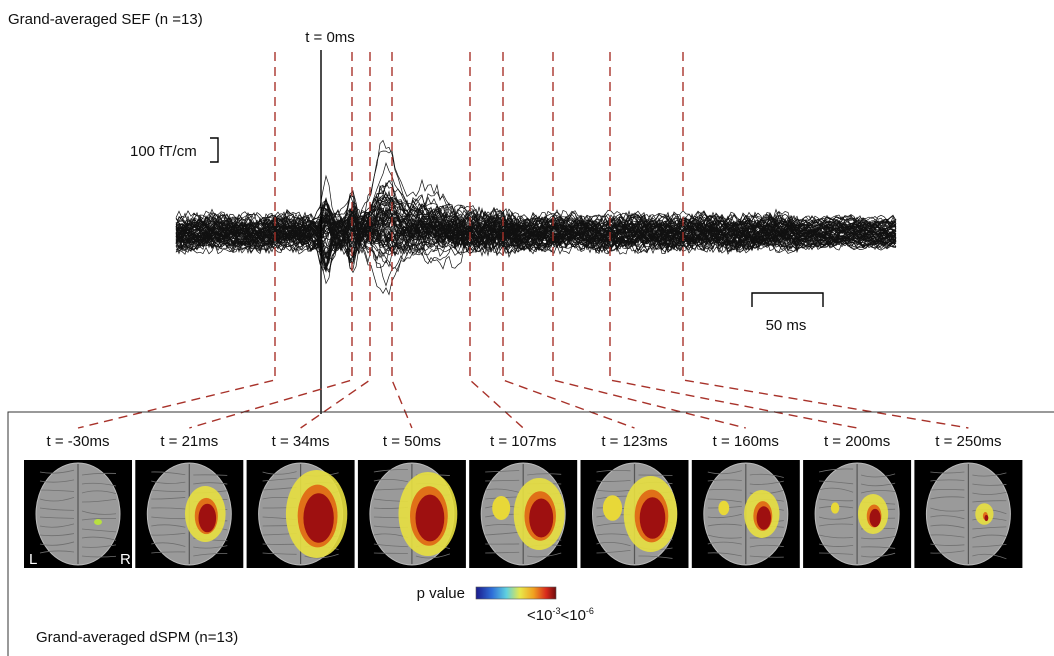 This screenshot has height=656, width=1054. Describe the element at coordinates (189, 441) in the screenshot. I see `panel-label: t = 21ms` at that location.